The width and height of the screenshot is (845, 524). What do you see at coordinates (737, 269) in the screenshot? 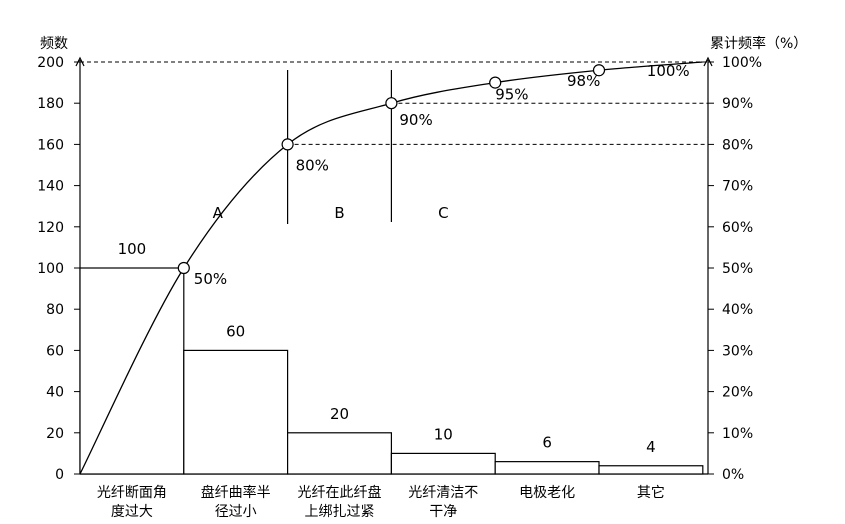
I see `right-tick-label: 50%` at bounding box center [737, 269].